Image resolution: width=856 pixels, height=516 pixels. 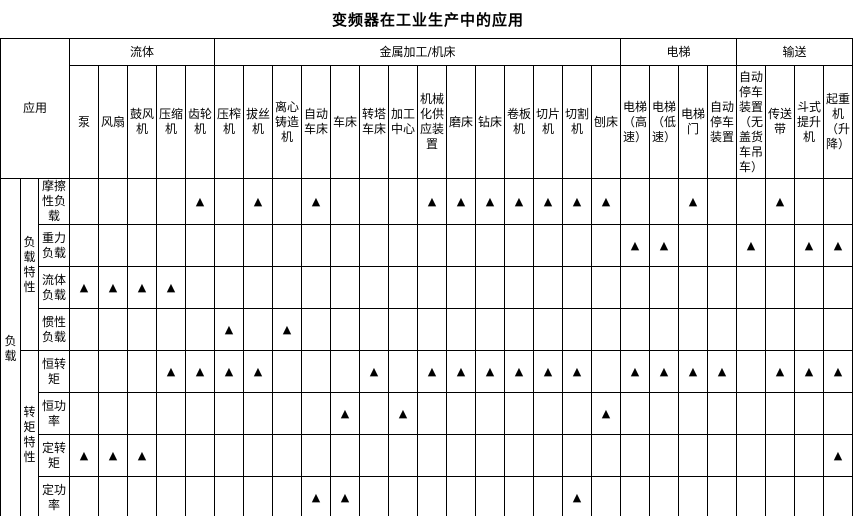 I want to click on column-header: 鼓风机, so click(x=142, y=122).